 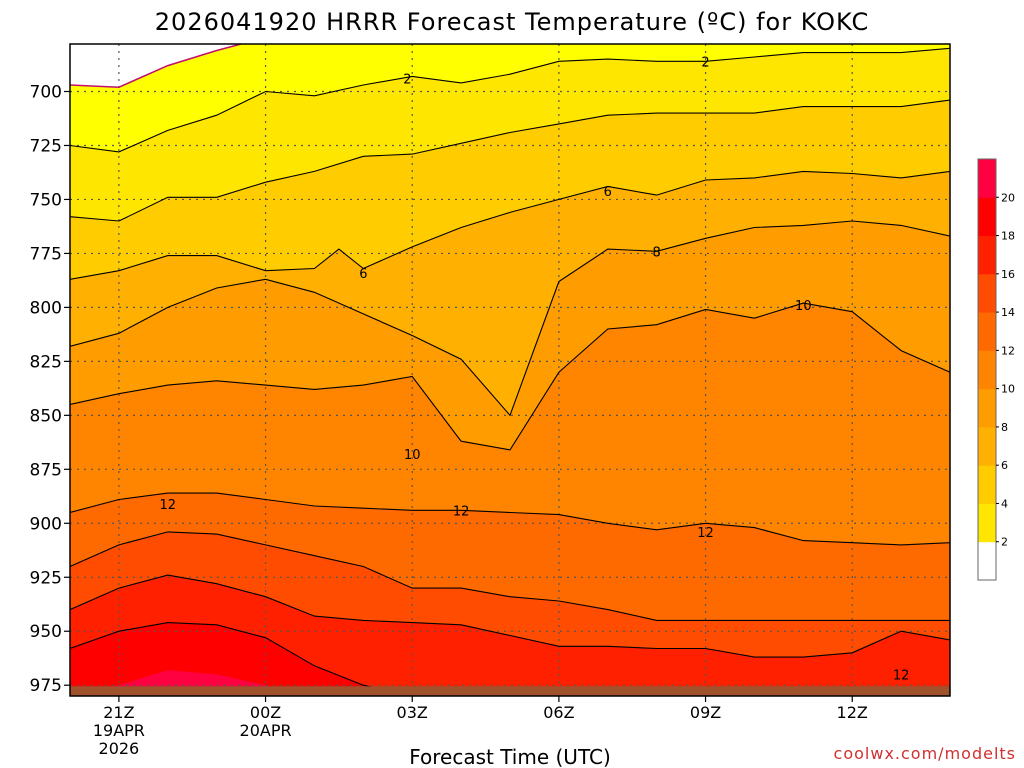 What do you see at coordinates (510, 691) in the screenshot?
I see `surface-ground` at bounding box center [510, 691].